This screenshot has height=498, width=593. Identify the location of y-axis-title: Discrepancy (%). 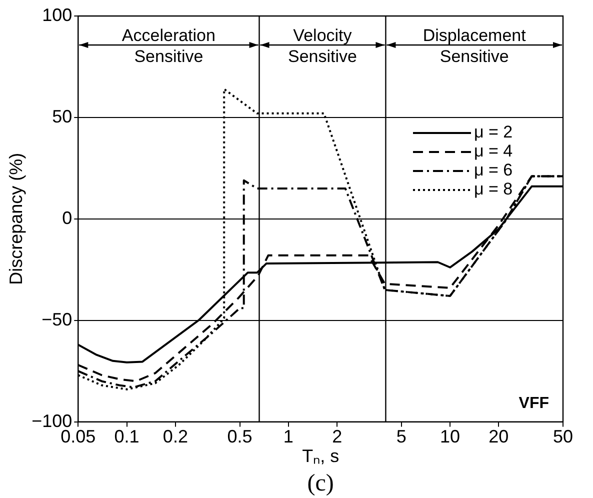
(16, 218).